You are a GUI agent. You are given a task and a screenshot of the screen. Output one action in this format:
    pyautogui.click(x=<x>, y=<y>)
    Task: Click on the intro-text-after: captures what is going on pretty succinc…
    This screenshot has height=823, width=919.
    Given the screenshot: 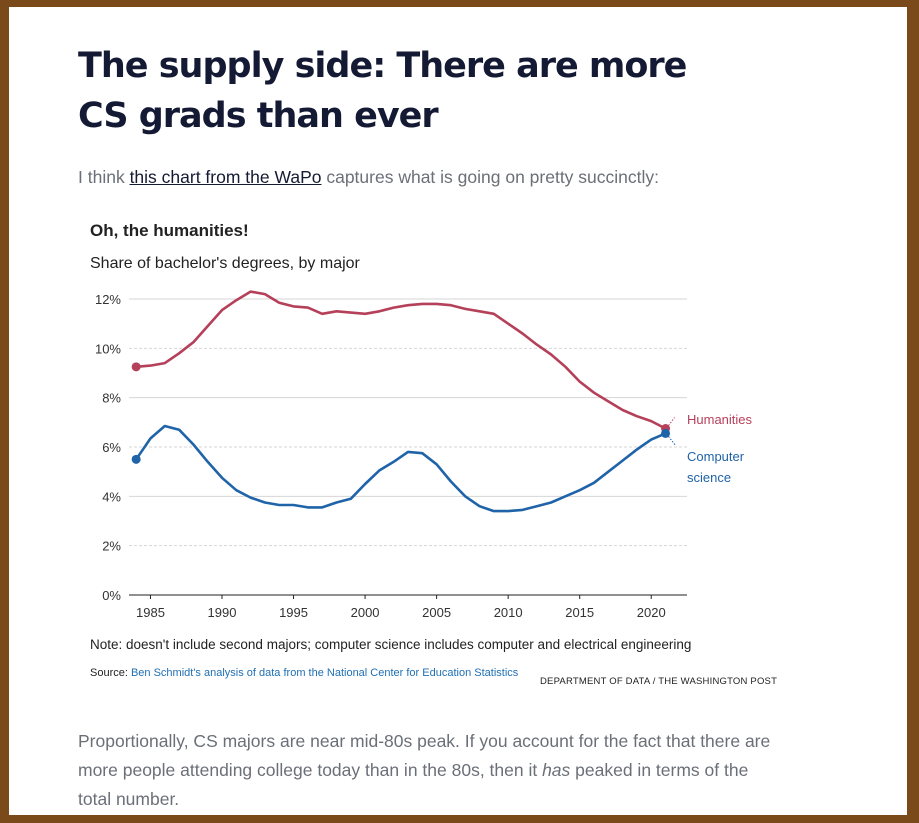 What is the action you would take?
    pyautogui.click(x=490, y=177)
    